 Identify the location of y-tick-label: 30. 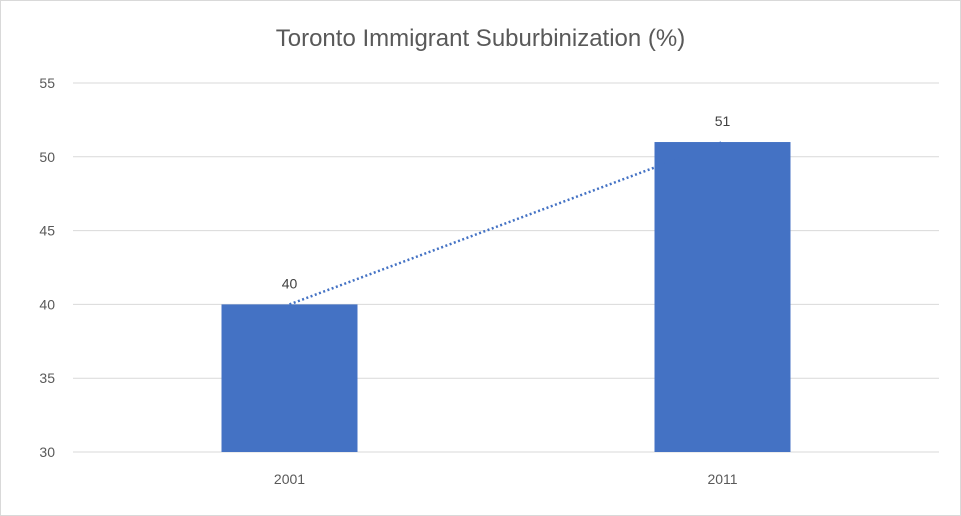
(47, 452).